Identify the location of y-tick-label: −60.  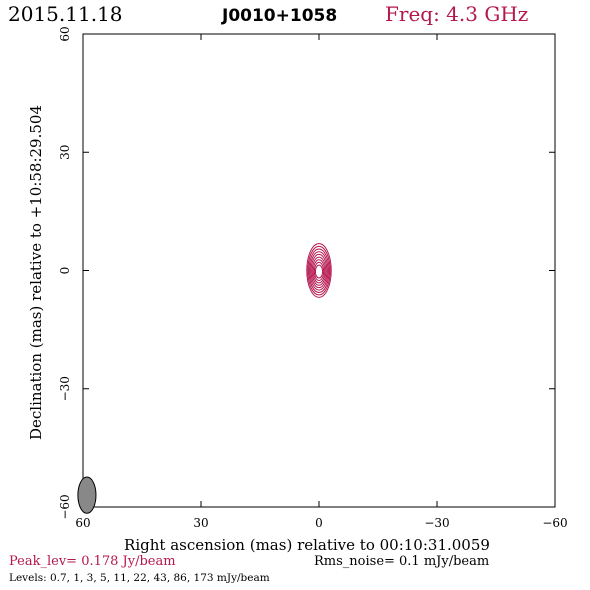
(65, 506).